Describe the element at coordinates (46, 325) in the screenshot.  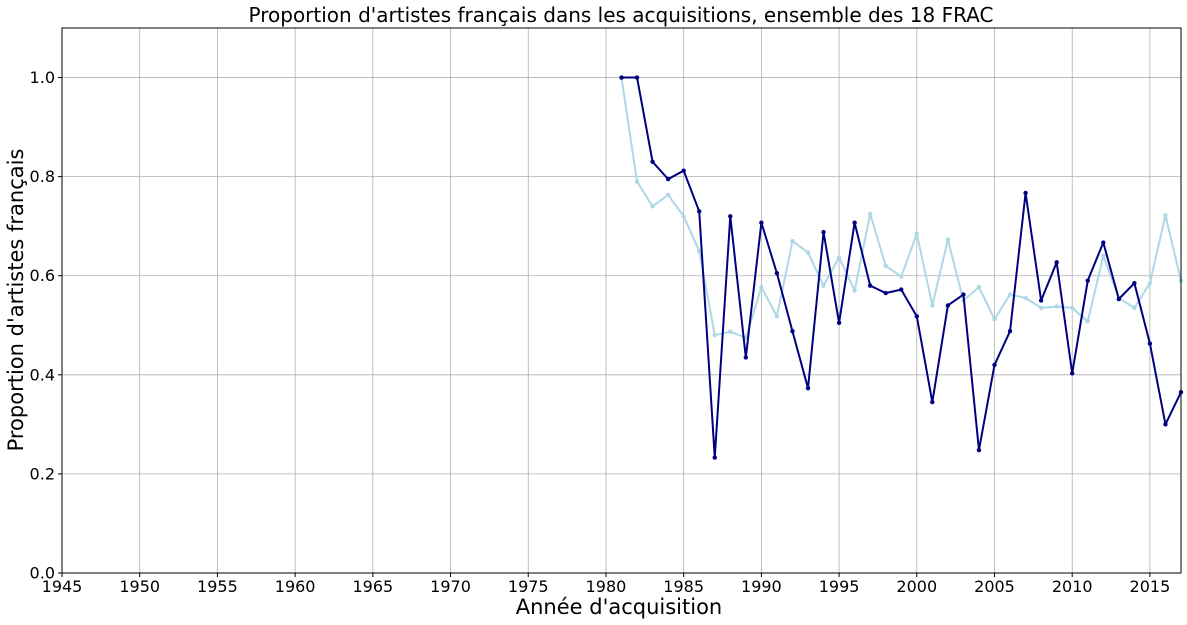
I see `y-axis: 0.0 0.2 0.4 0.6 0.8 1.0` at that location.